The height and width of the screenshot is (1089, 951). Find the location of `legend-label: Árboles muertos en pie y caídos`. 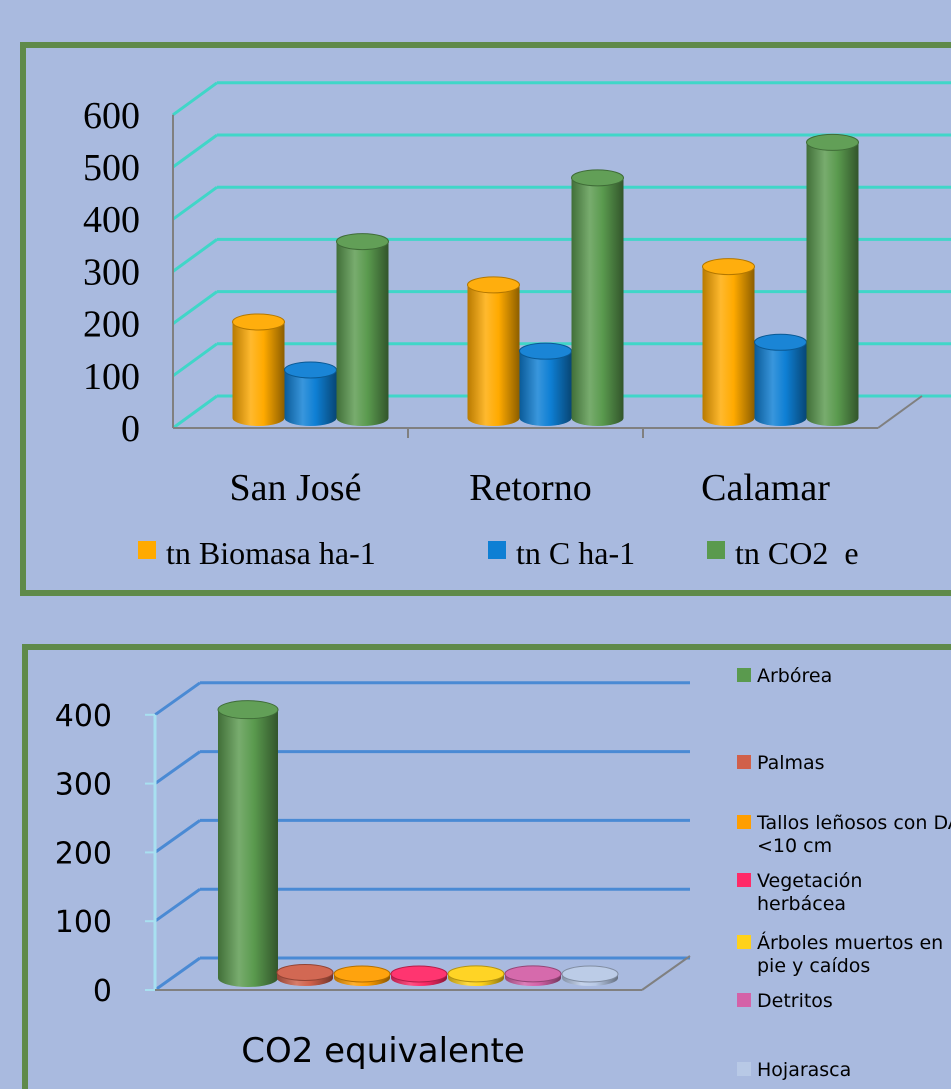

legend-label: Árboles muertos en pie y caídos is located at coordinates (850, 954).